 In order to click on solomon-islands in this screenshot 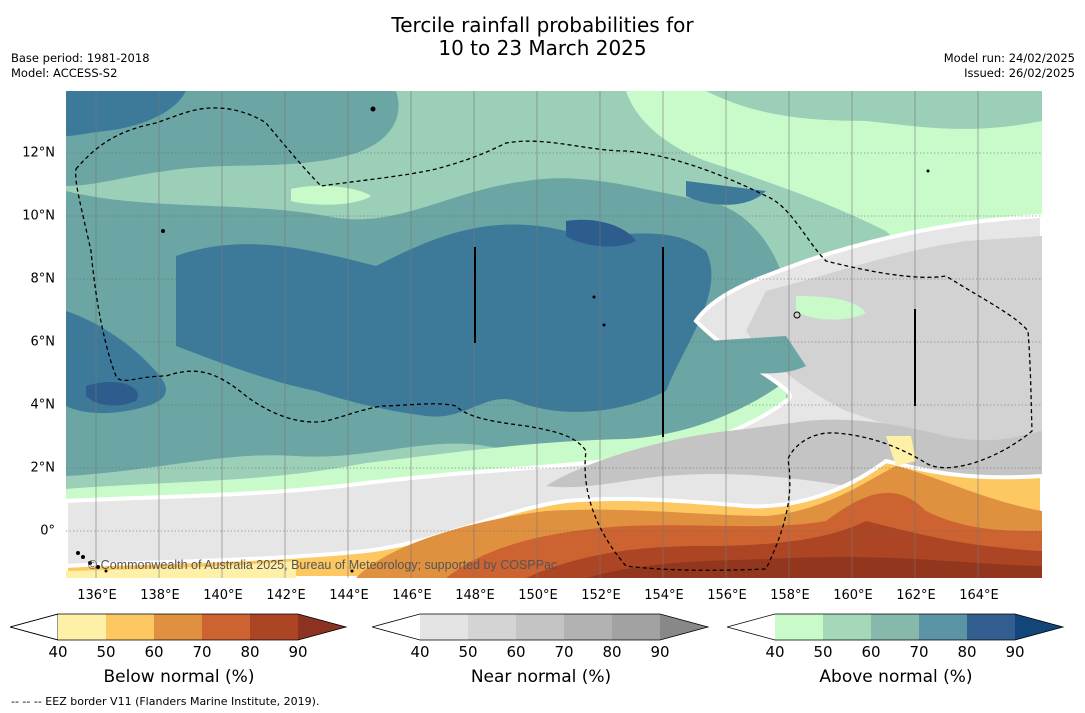, I will do `click(215, 562)`.